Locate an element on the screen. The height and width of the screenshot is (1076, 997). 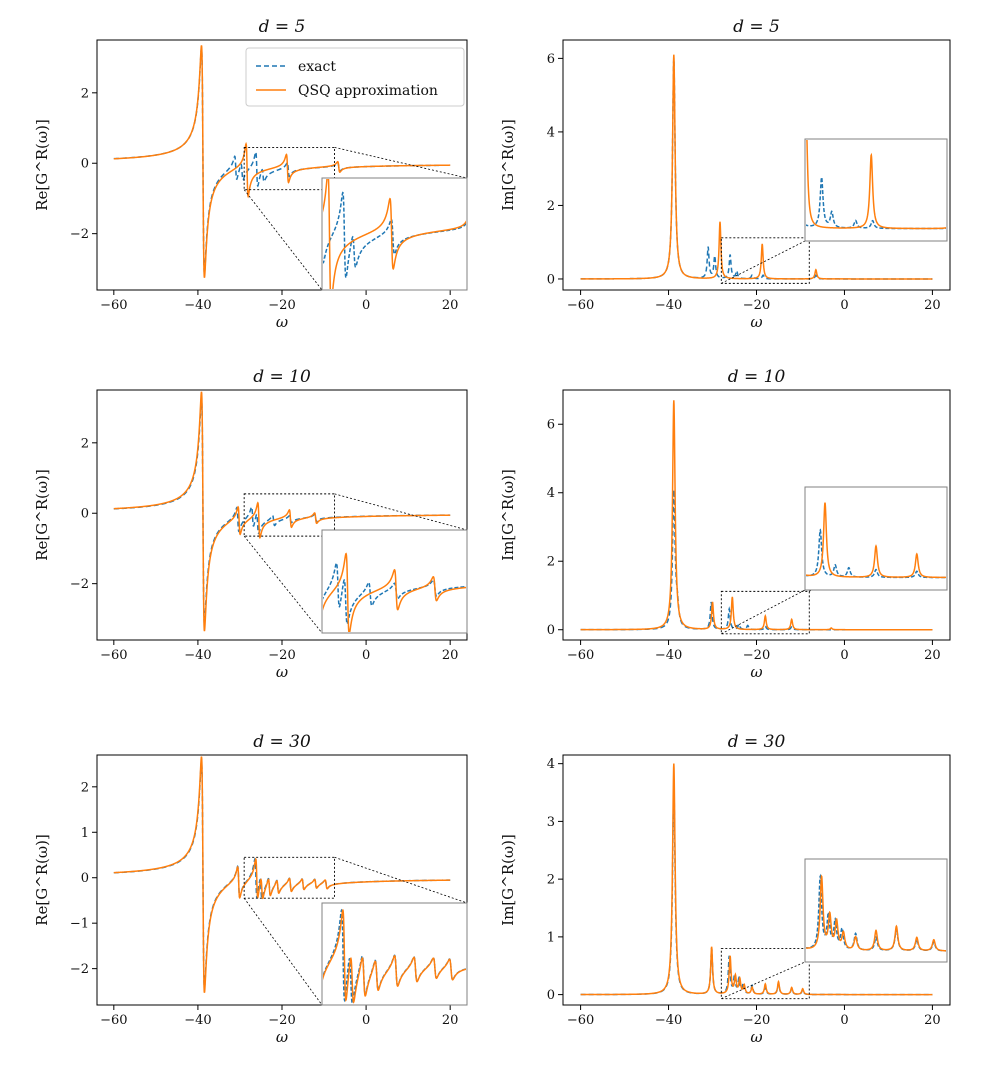
panel-im_d5: d = 5 −60 −40 −20 0 20 0 2 4 6 ω Im[G^R(ω)] is located at coordinates (725, 174).